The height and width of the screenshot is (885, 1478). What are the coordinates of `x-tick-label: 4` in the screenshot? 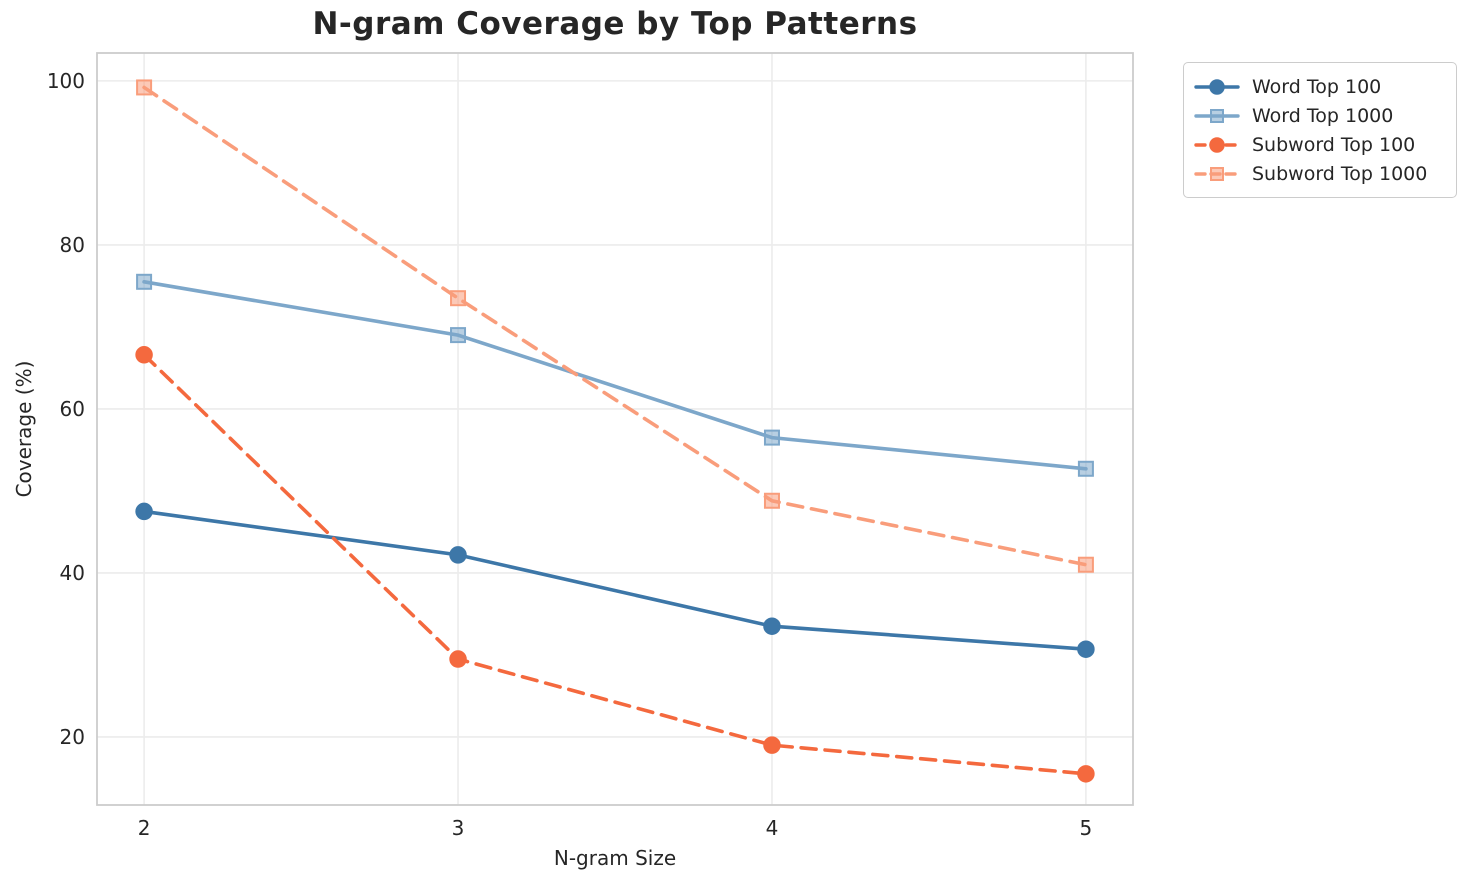 It's located at (772, 828).